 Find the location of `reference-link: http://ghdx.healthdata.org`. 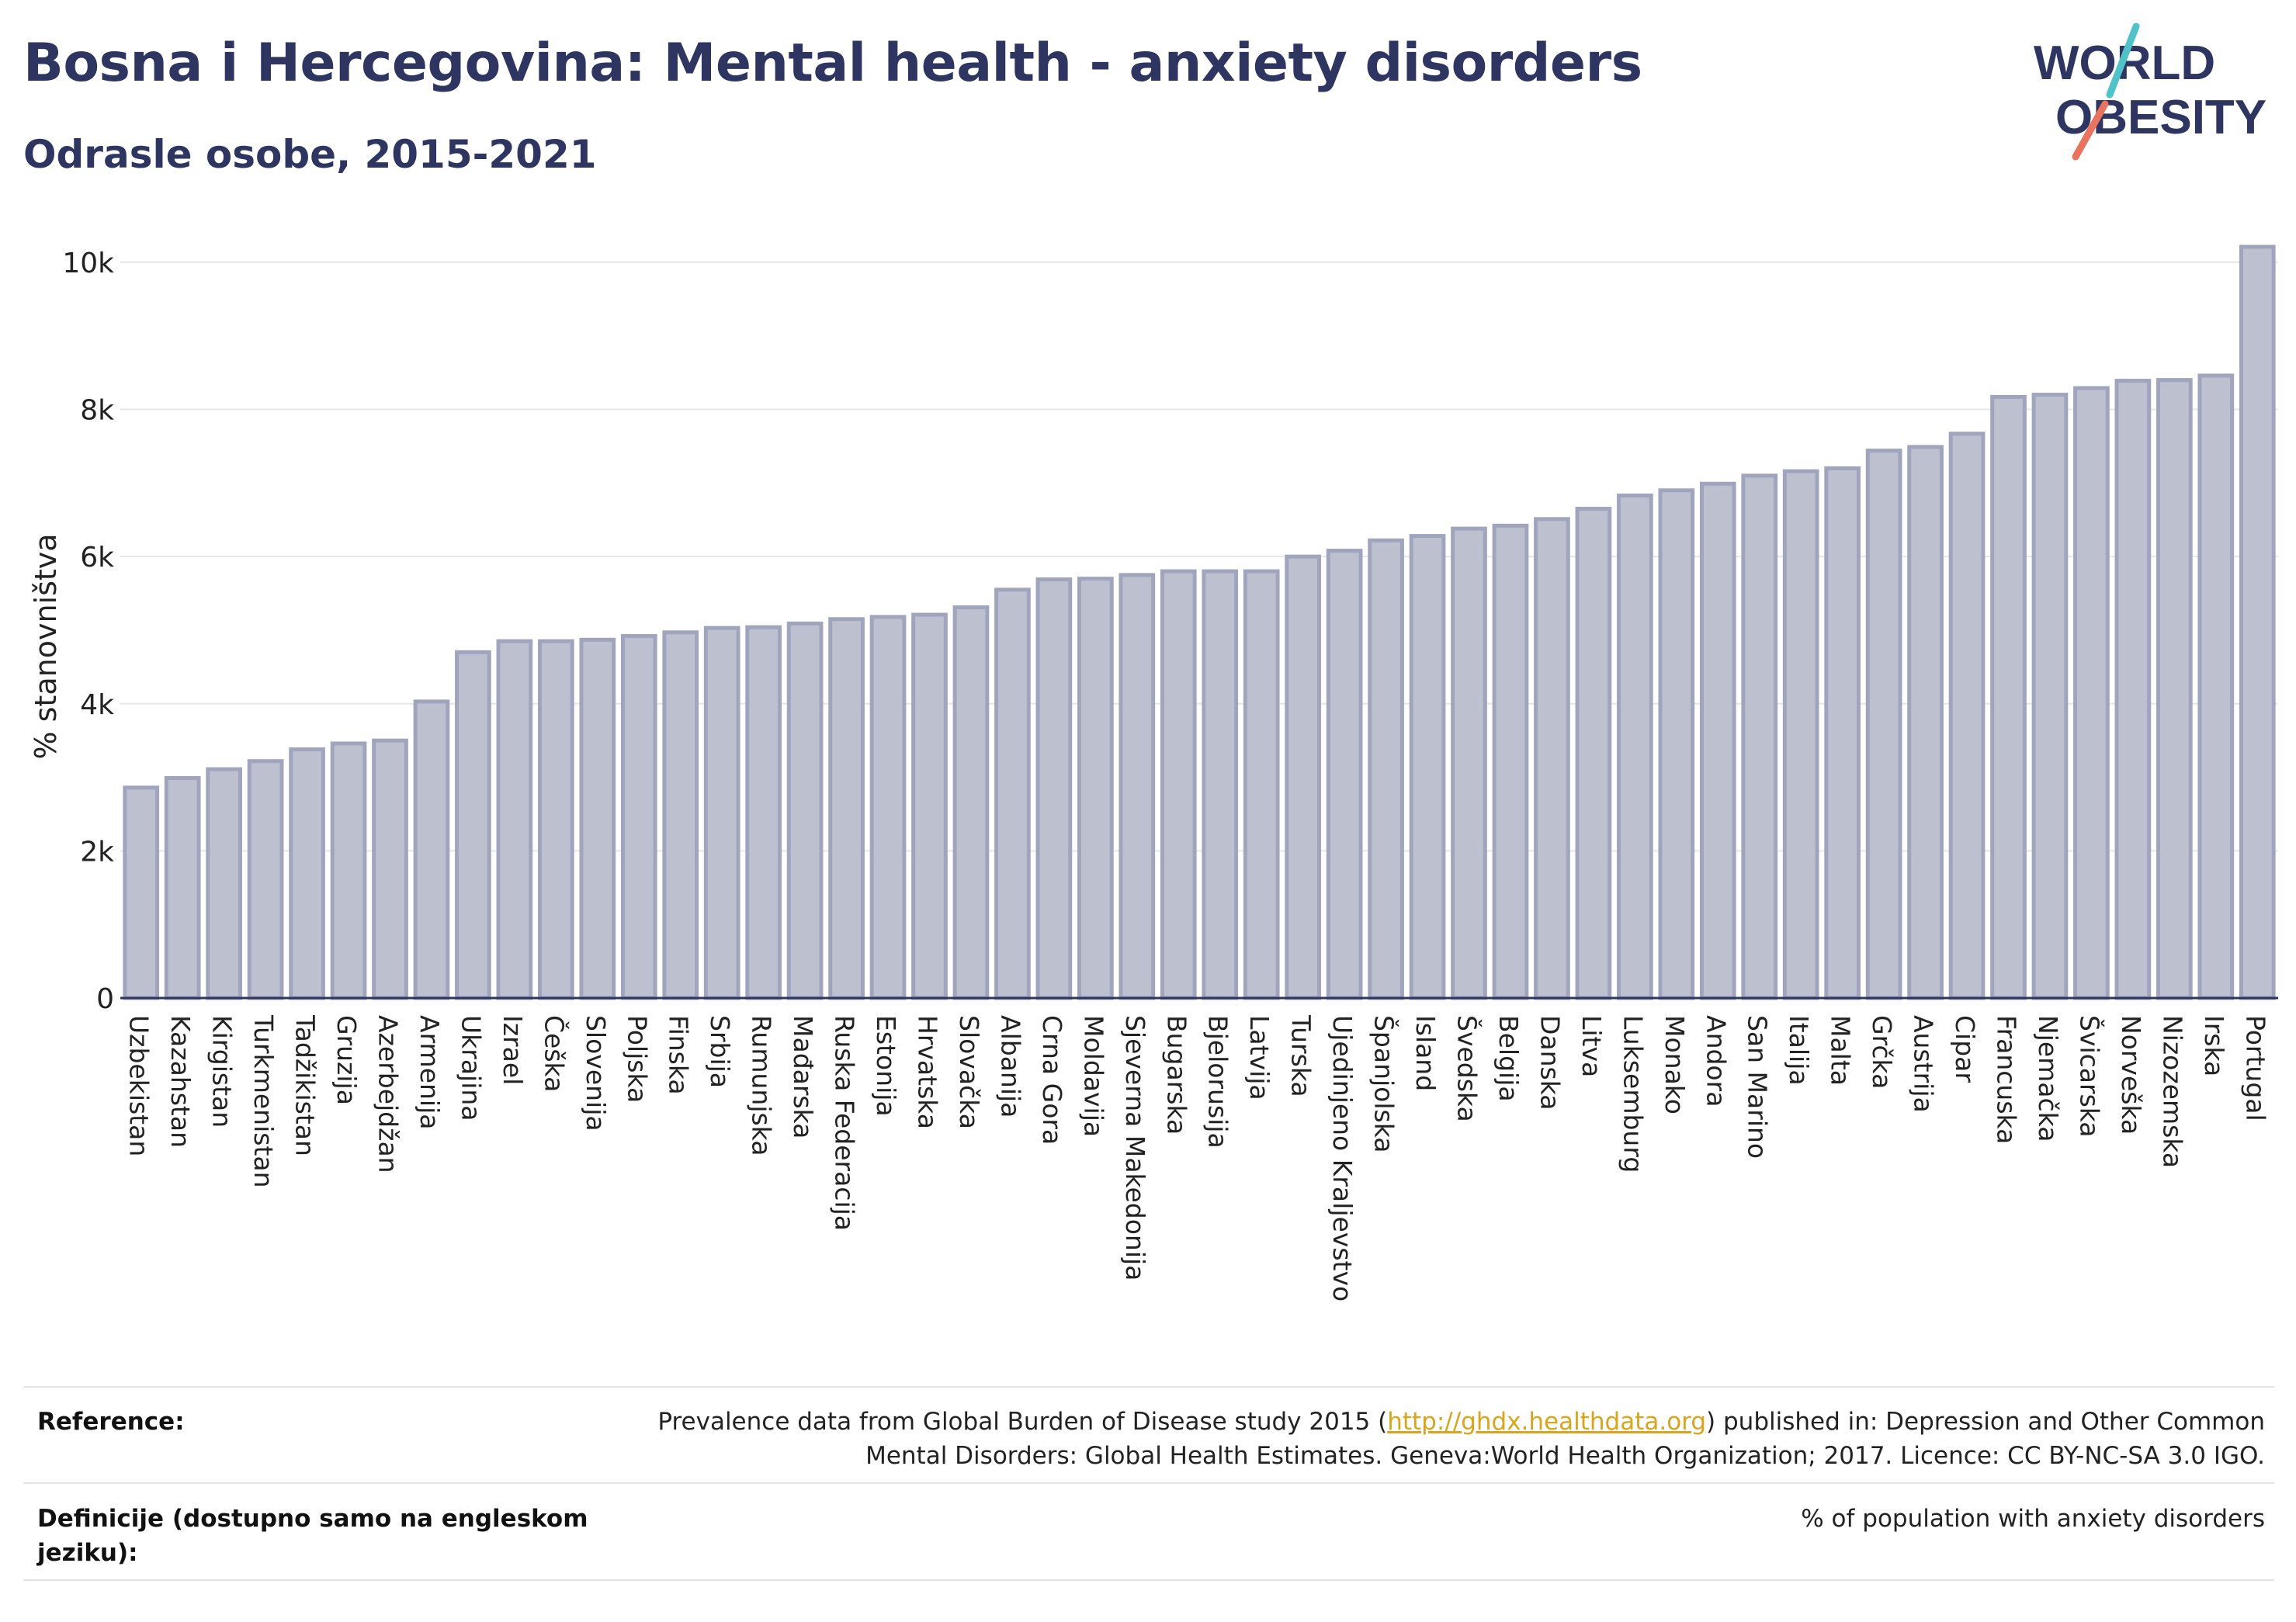

reference-link: http://ghdx.healthdata.org is located at coordinates (1547, 1422).